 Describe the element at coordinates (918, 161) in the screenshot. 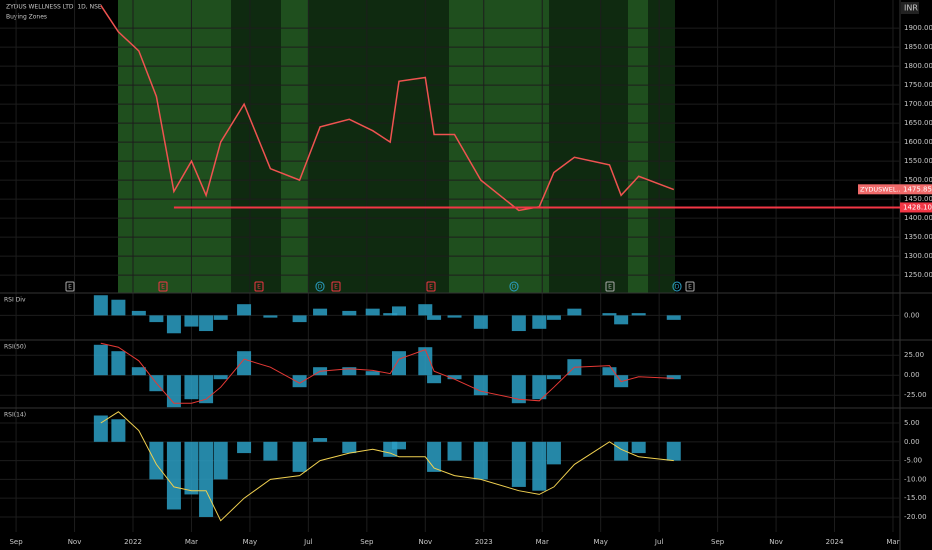

I see `y-tick-label: 1550.00` at that location.